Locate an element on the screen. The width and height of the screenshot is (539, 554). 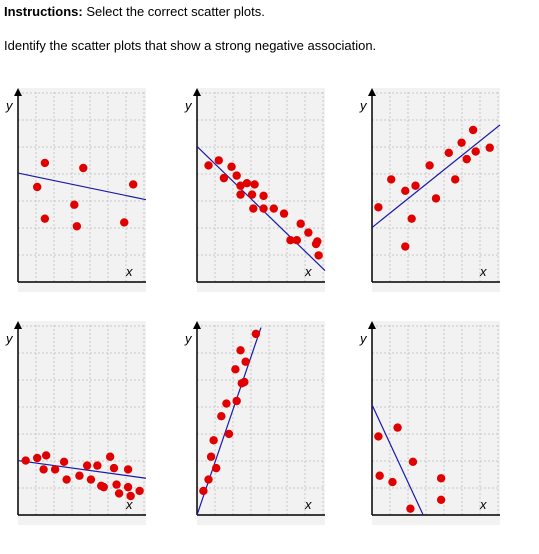
instructions-label: Instructions: is located at coordinates (43, 11).